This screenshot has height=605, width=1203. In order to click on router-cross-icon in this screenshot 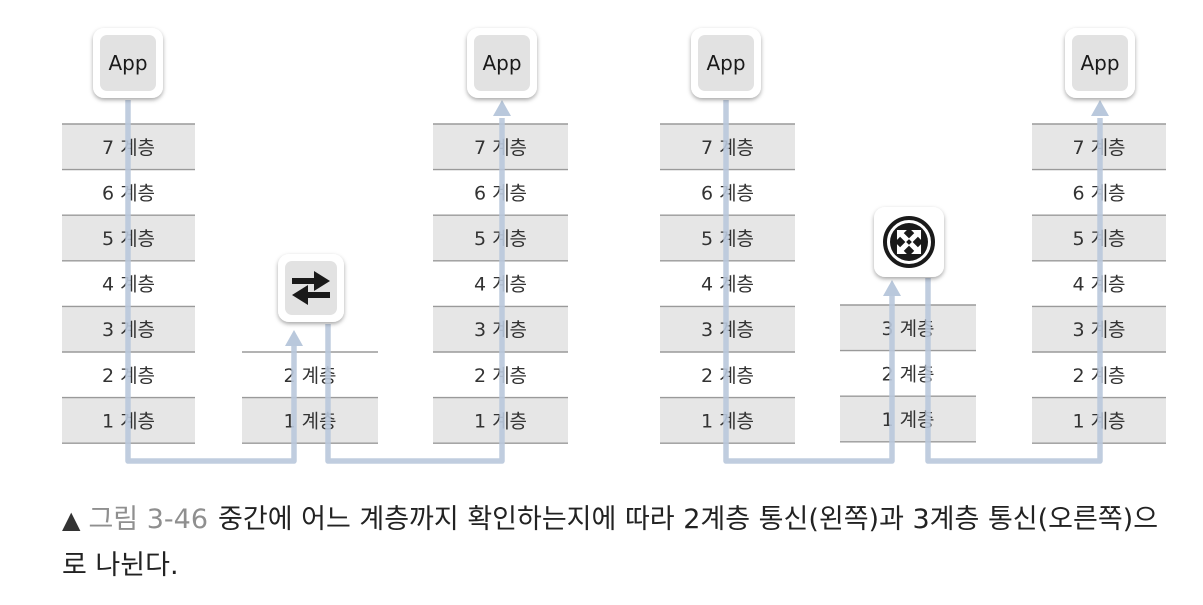, I will do `click(909, 242)`.